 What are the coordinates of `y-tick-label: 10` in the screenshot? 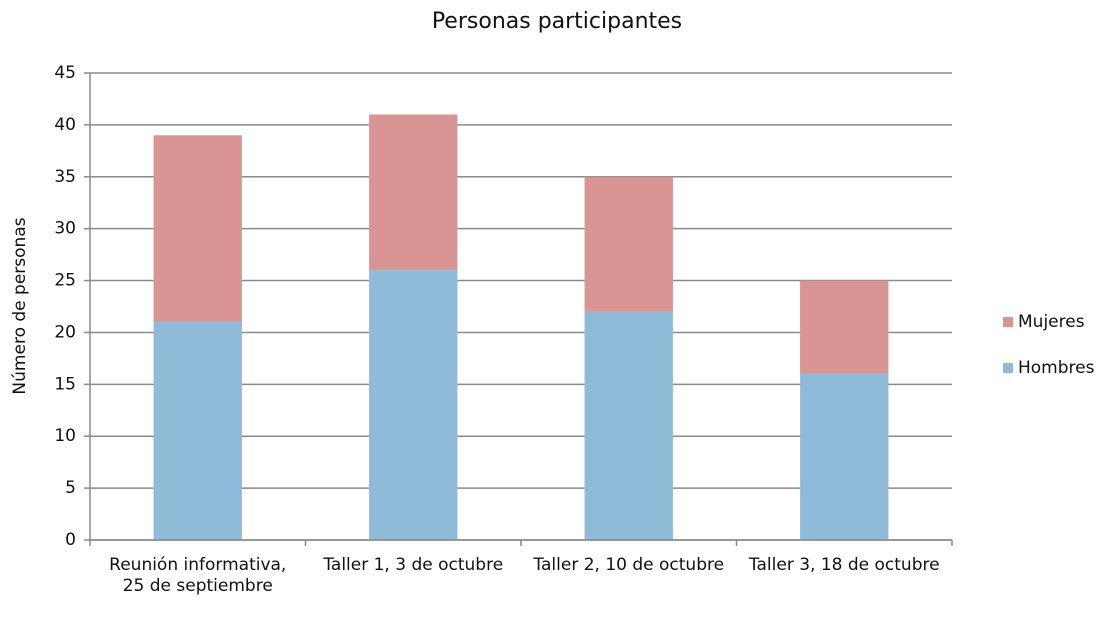 It's located at (65, 436).